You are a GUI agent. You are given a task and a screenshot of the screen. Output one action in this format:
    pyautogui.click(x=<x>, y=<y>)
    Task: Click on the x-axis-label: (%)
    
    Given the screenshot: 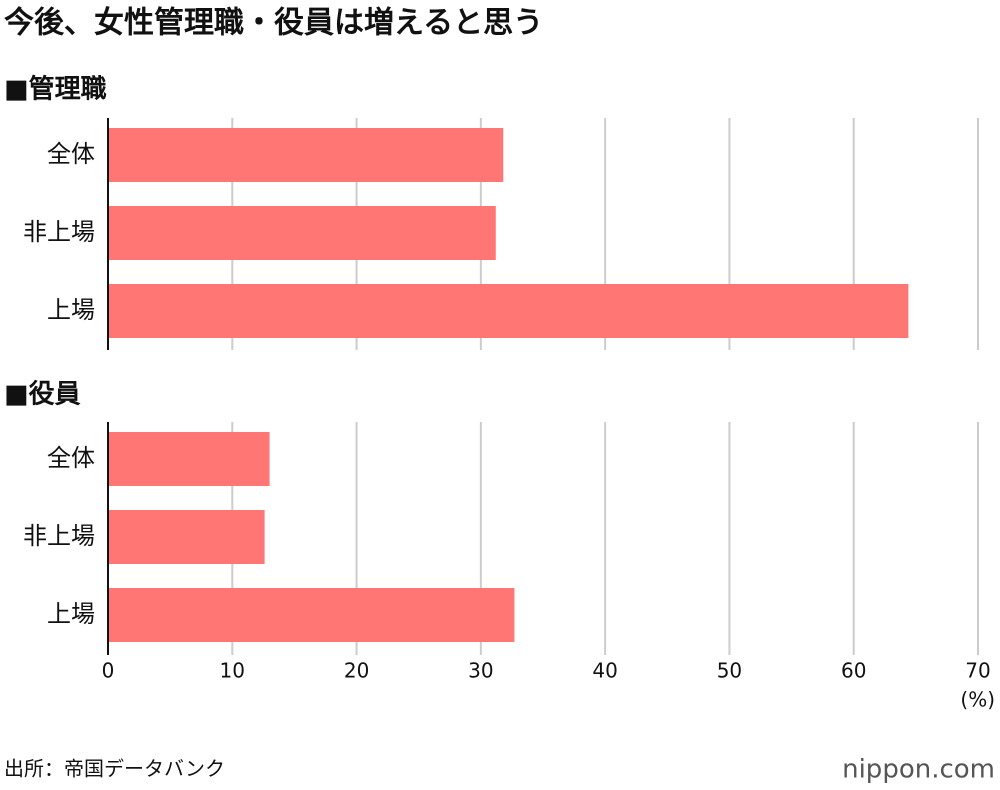 What is the action you would take?
    pyautogui.click(x=977, y=700)
    